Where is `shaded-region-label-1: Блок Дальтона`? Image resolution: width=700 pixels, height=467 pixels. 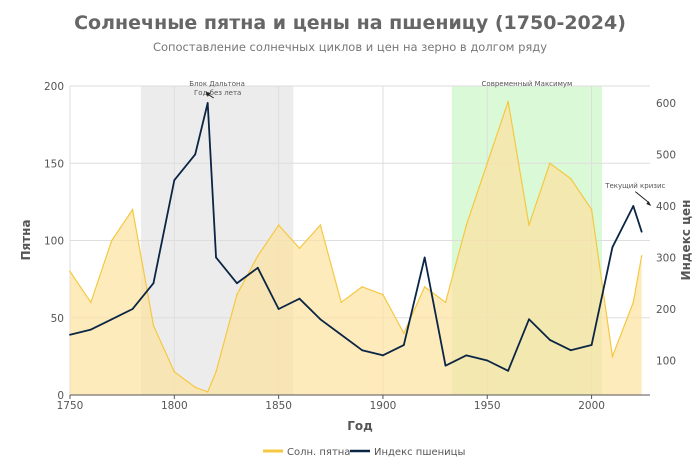
shaded-region-label-1: Блок Дальтона is located at coordinates (217, 84).